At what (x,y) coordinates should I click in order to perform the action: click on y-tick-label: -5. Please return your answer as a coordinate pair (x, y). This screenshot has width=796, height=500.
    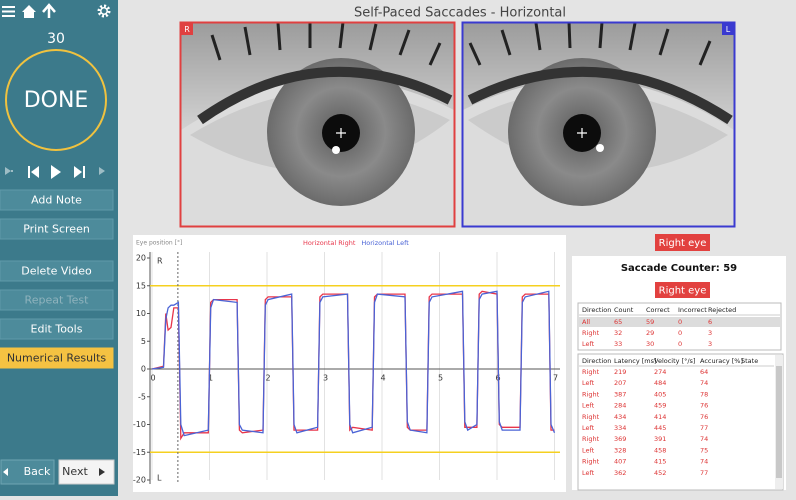
    Looking at the image, I should click on (142, 396).